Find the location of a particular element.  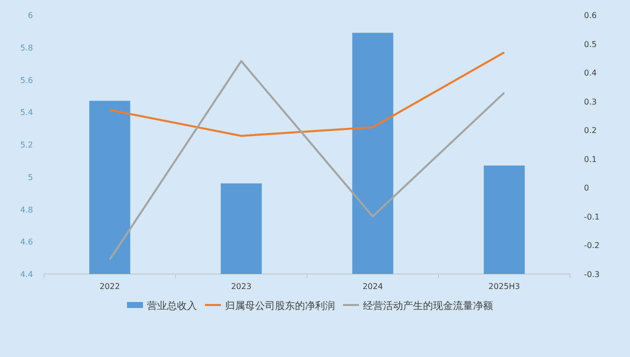

y2-tick-label: 0.6 is located at coordinates (590, 15).